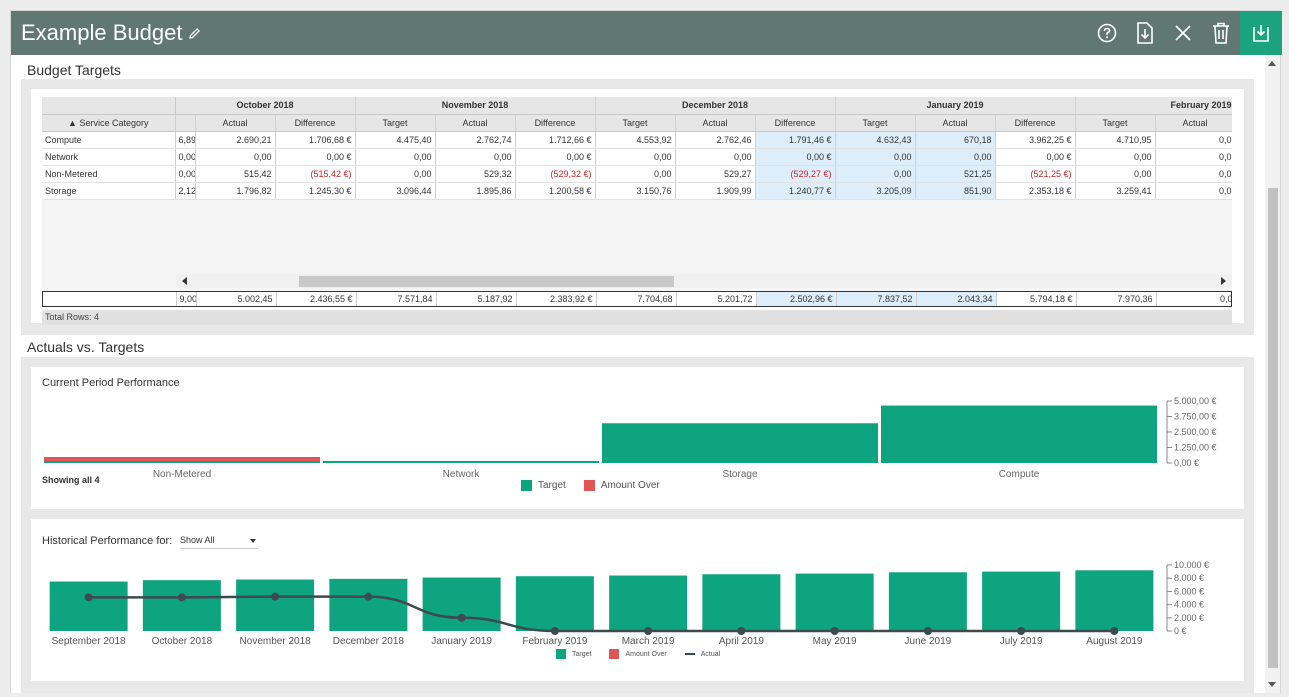 The width and height of the screenshot is (1289, 697). Describe the element at coordinates (253, 541) in the screenshot. I see `chevron-down-icon` at that location.